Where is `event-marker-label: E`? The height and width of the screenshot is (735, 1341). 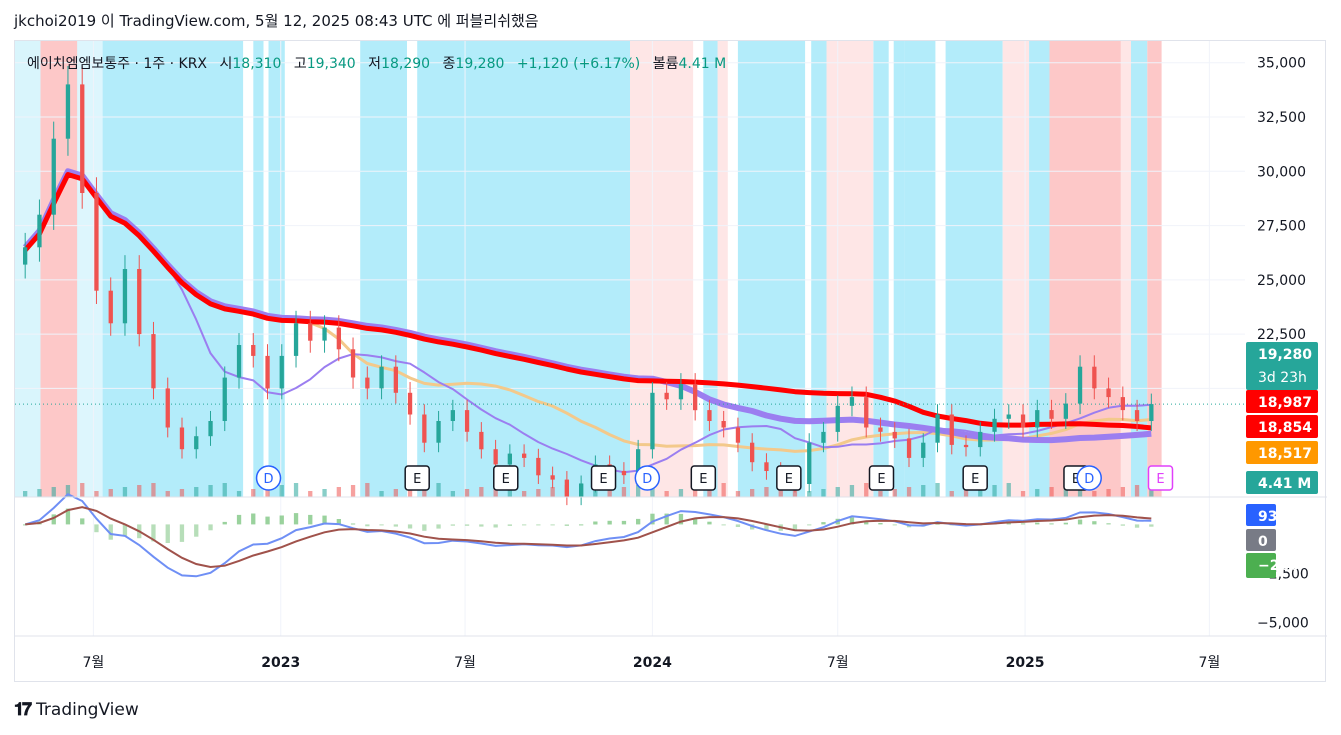 event-marker-label: E is located at coordinates (789, 479).